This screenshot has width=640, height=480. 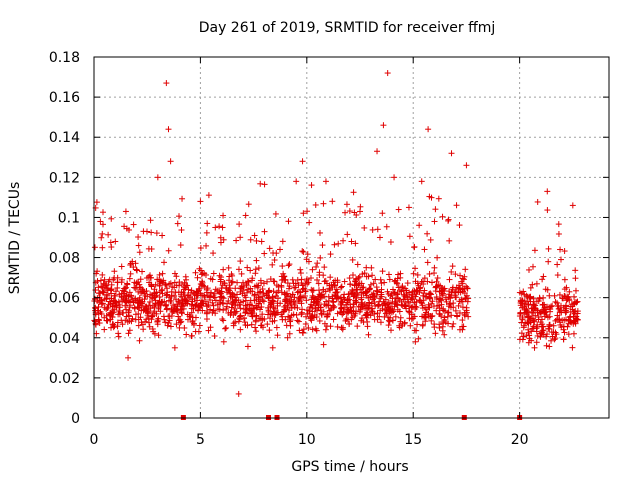 I want to click on y-tick-label: 0.06, so click(x=64, y=299).